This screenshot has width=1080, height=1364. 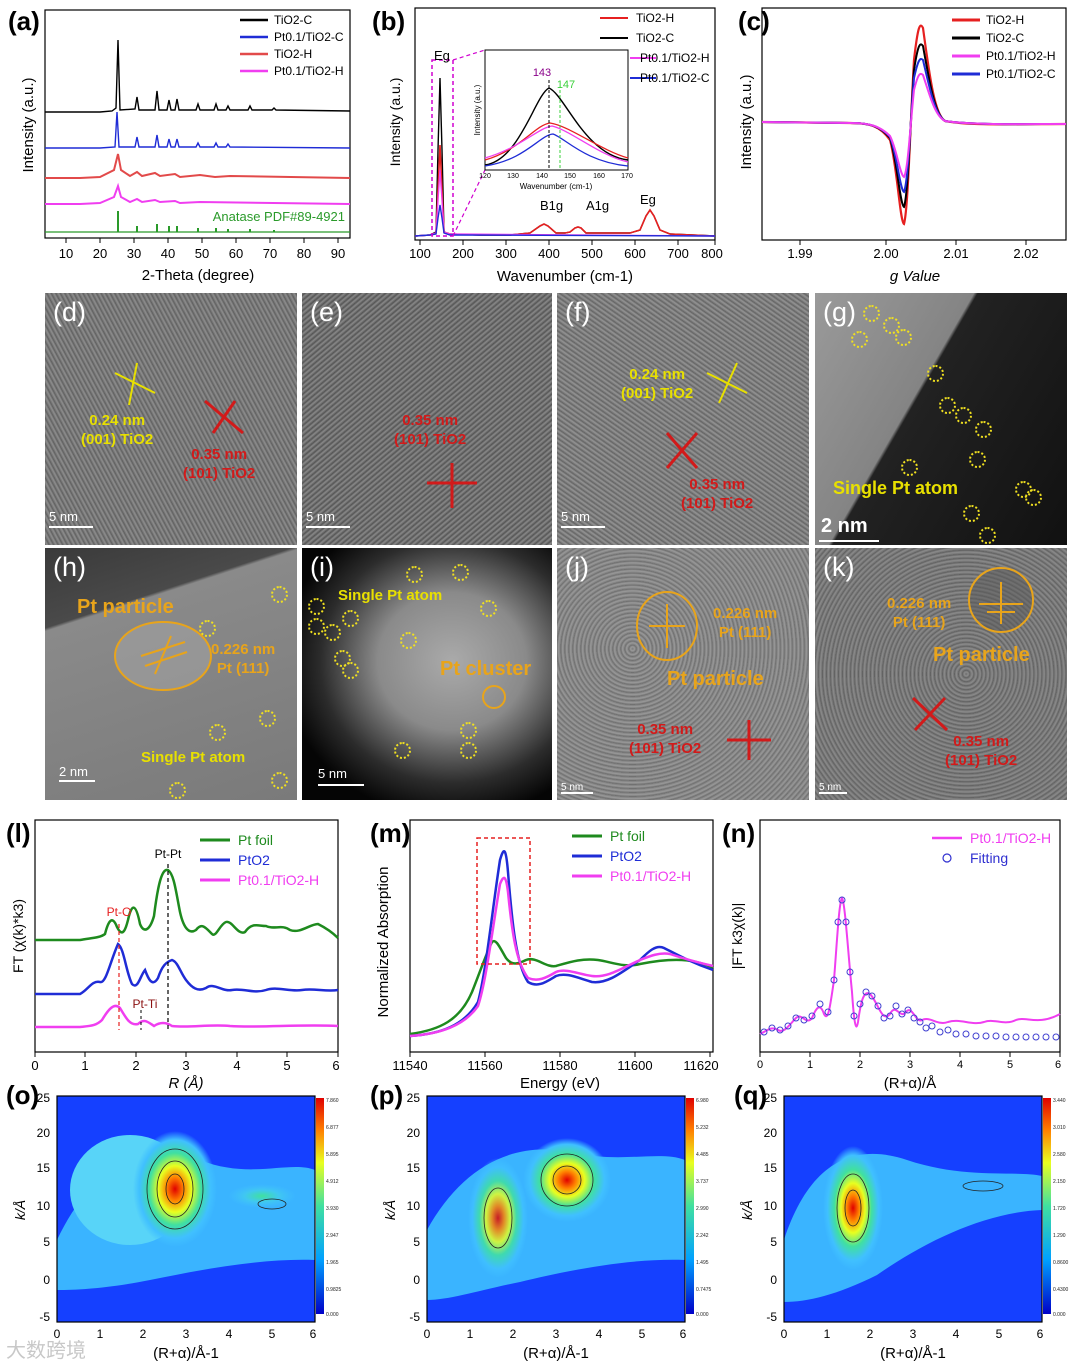 I want to click on svg-text: 170, so click(x=627, y=176).